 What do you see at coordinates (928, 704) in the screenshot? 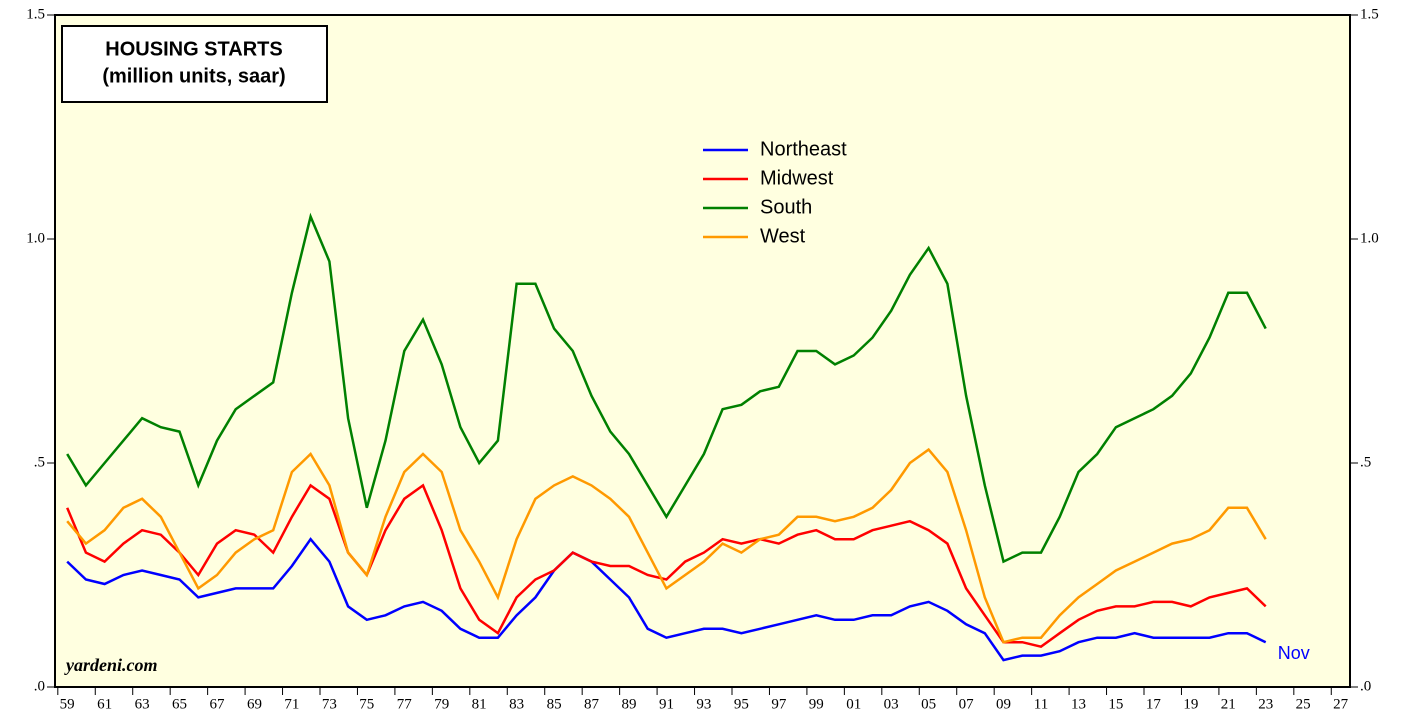
I see `x-tick-label: 05` at bounding box center [928, 704].